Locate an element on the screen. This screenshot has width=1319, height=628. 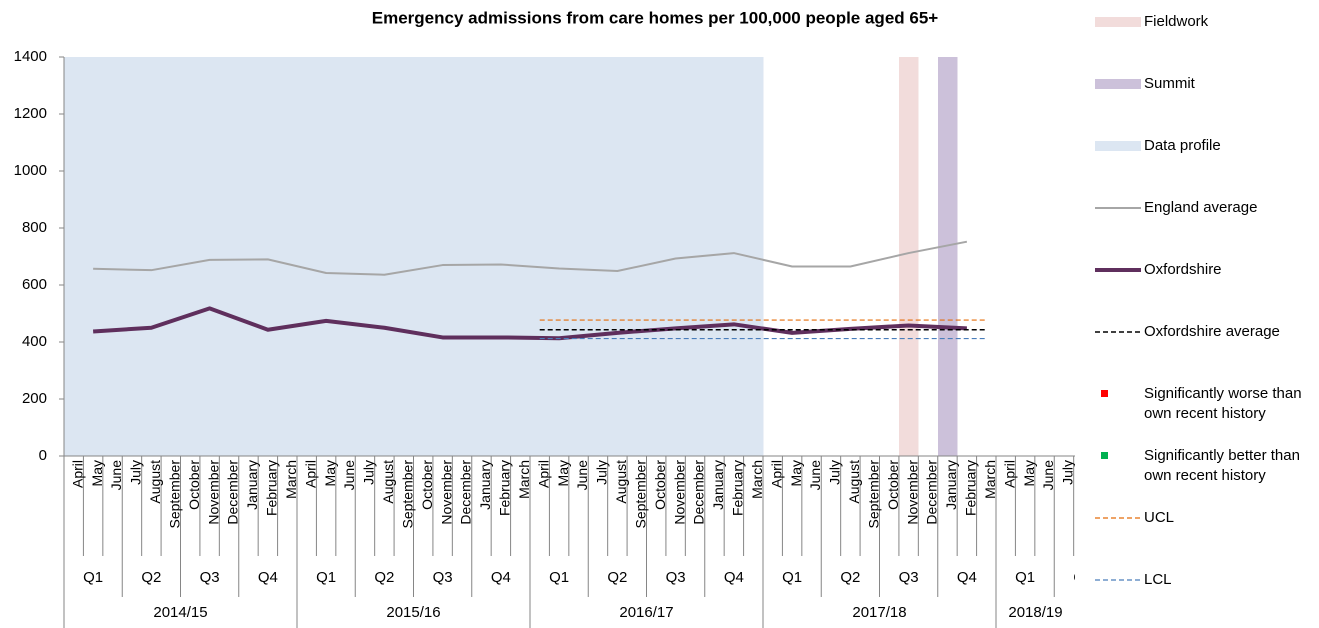
y-tick-label: 0 is located at coordinates (43, 455).